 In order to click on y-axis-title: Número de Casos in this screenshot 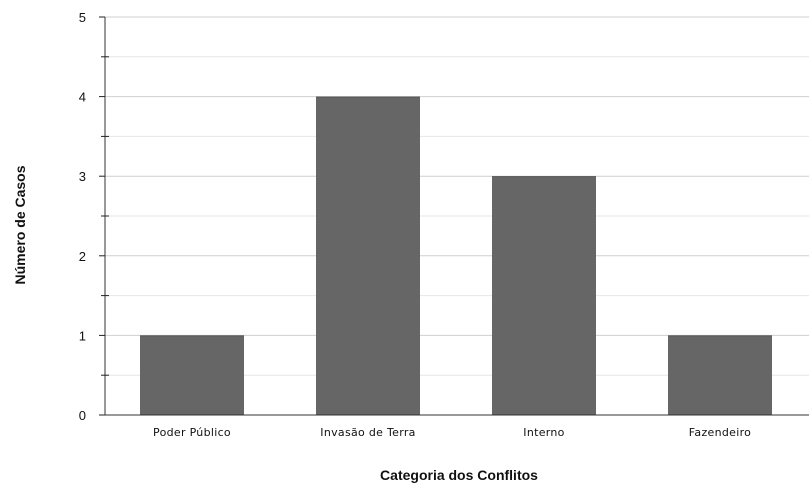, I will do `click(20, 224)`.